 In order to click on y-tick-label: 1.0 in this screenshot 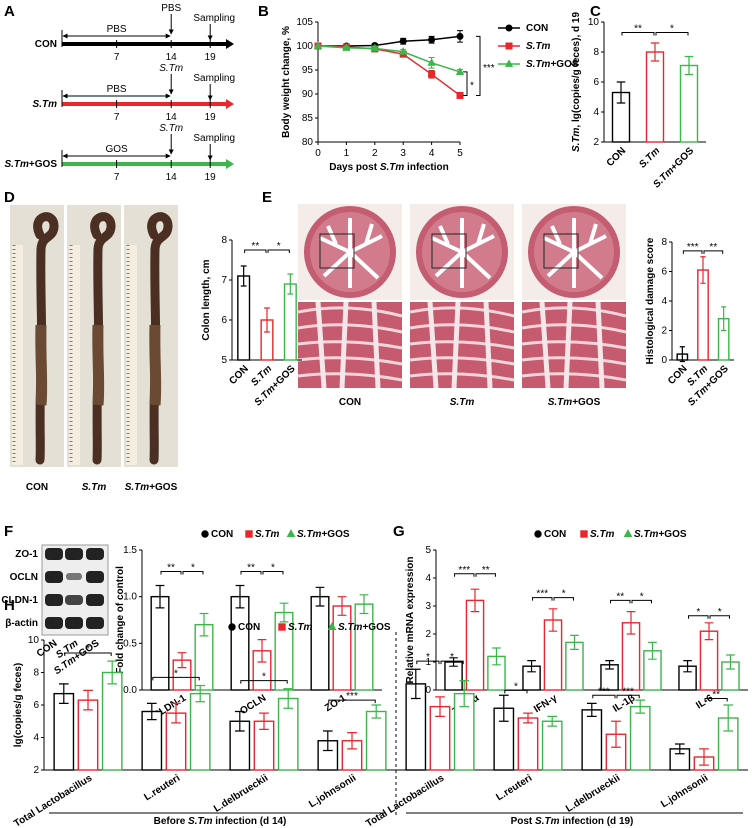, I will do `click(130, 596)`.